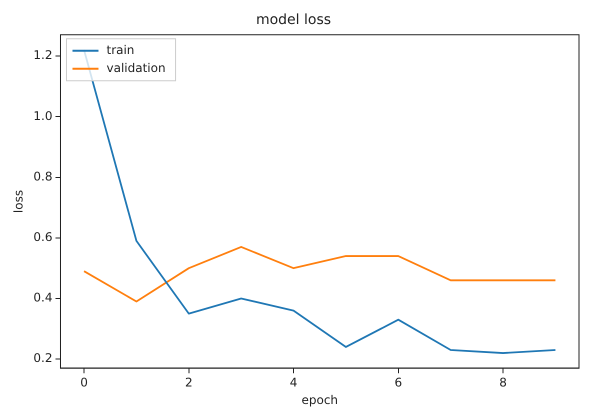 The height and width of the screenshot is (416, 595). I want to click on x-tick-label: 4, so click(294, 383).